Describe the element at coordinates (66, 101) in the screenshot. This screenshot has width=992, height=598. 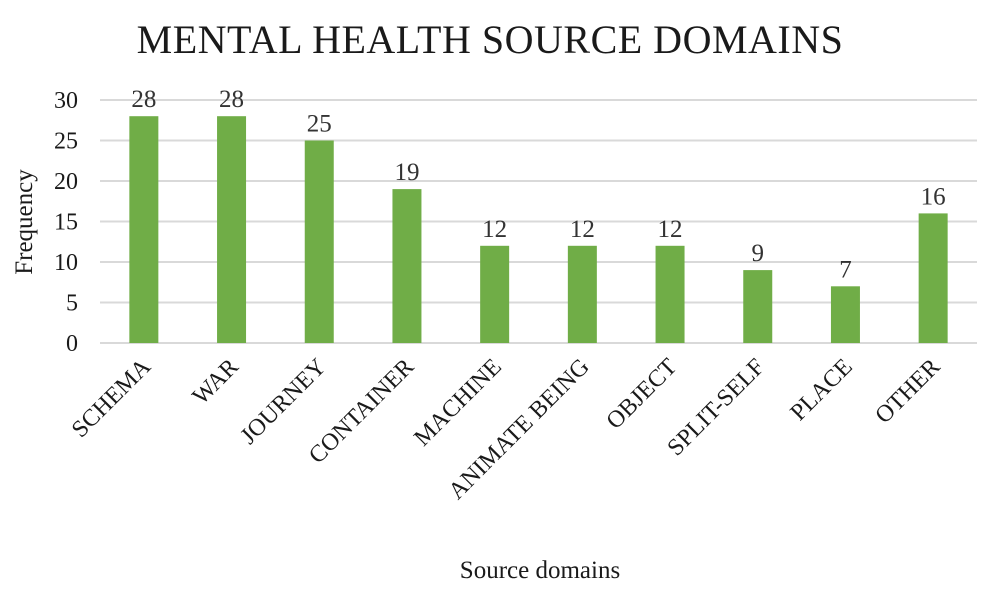
I see `y-tick-label: 30` at that location.